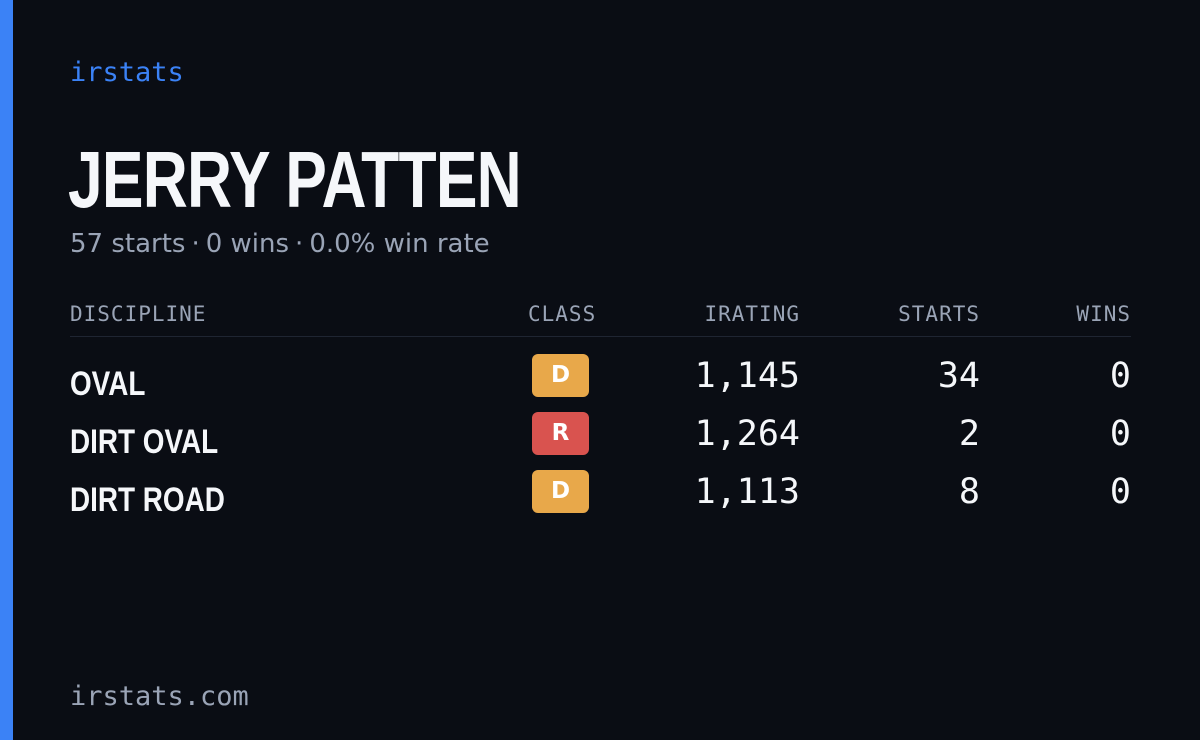  I want to click on brand-logo-text: irstats, so click(127, 72).